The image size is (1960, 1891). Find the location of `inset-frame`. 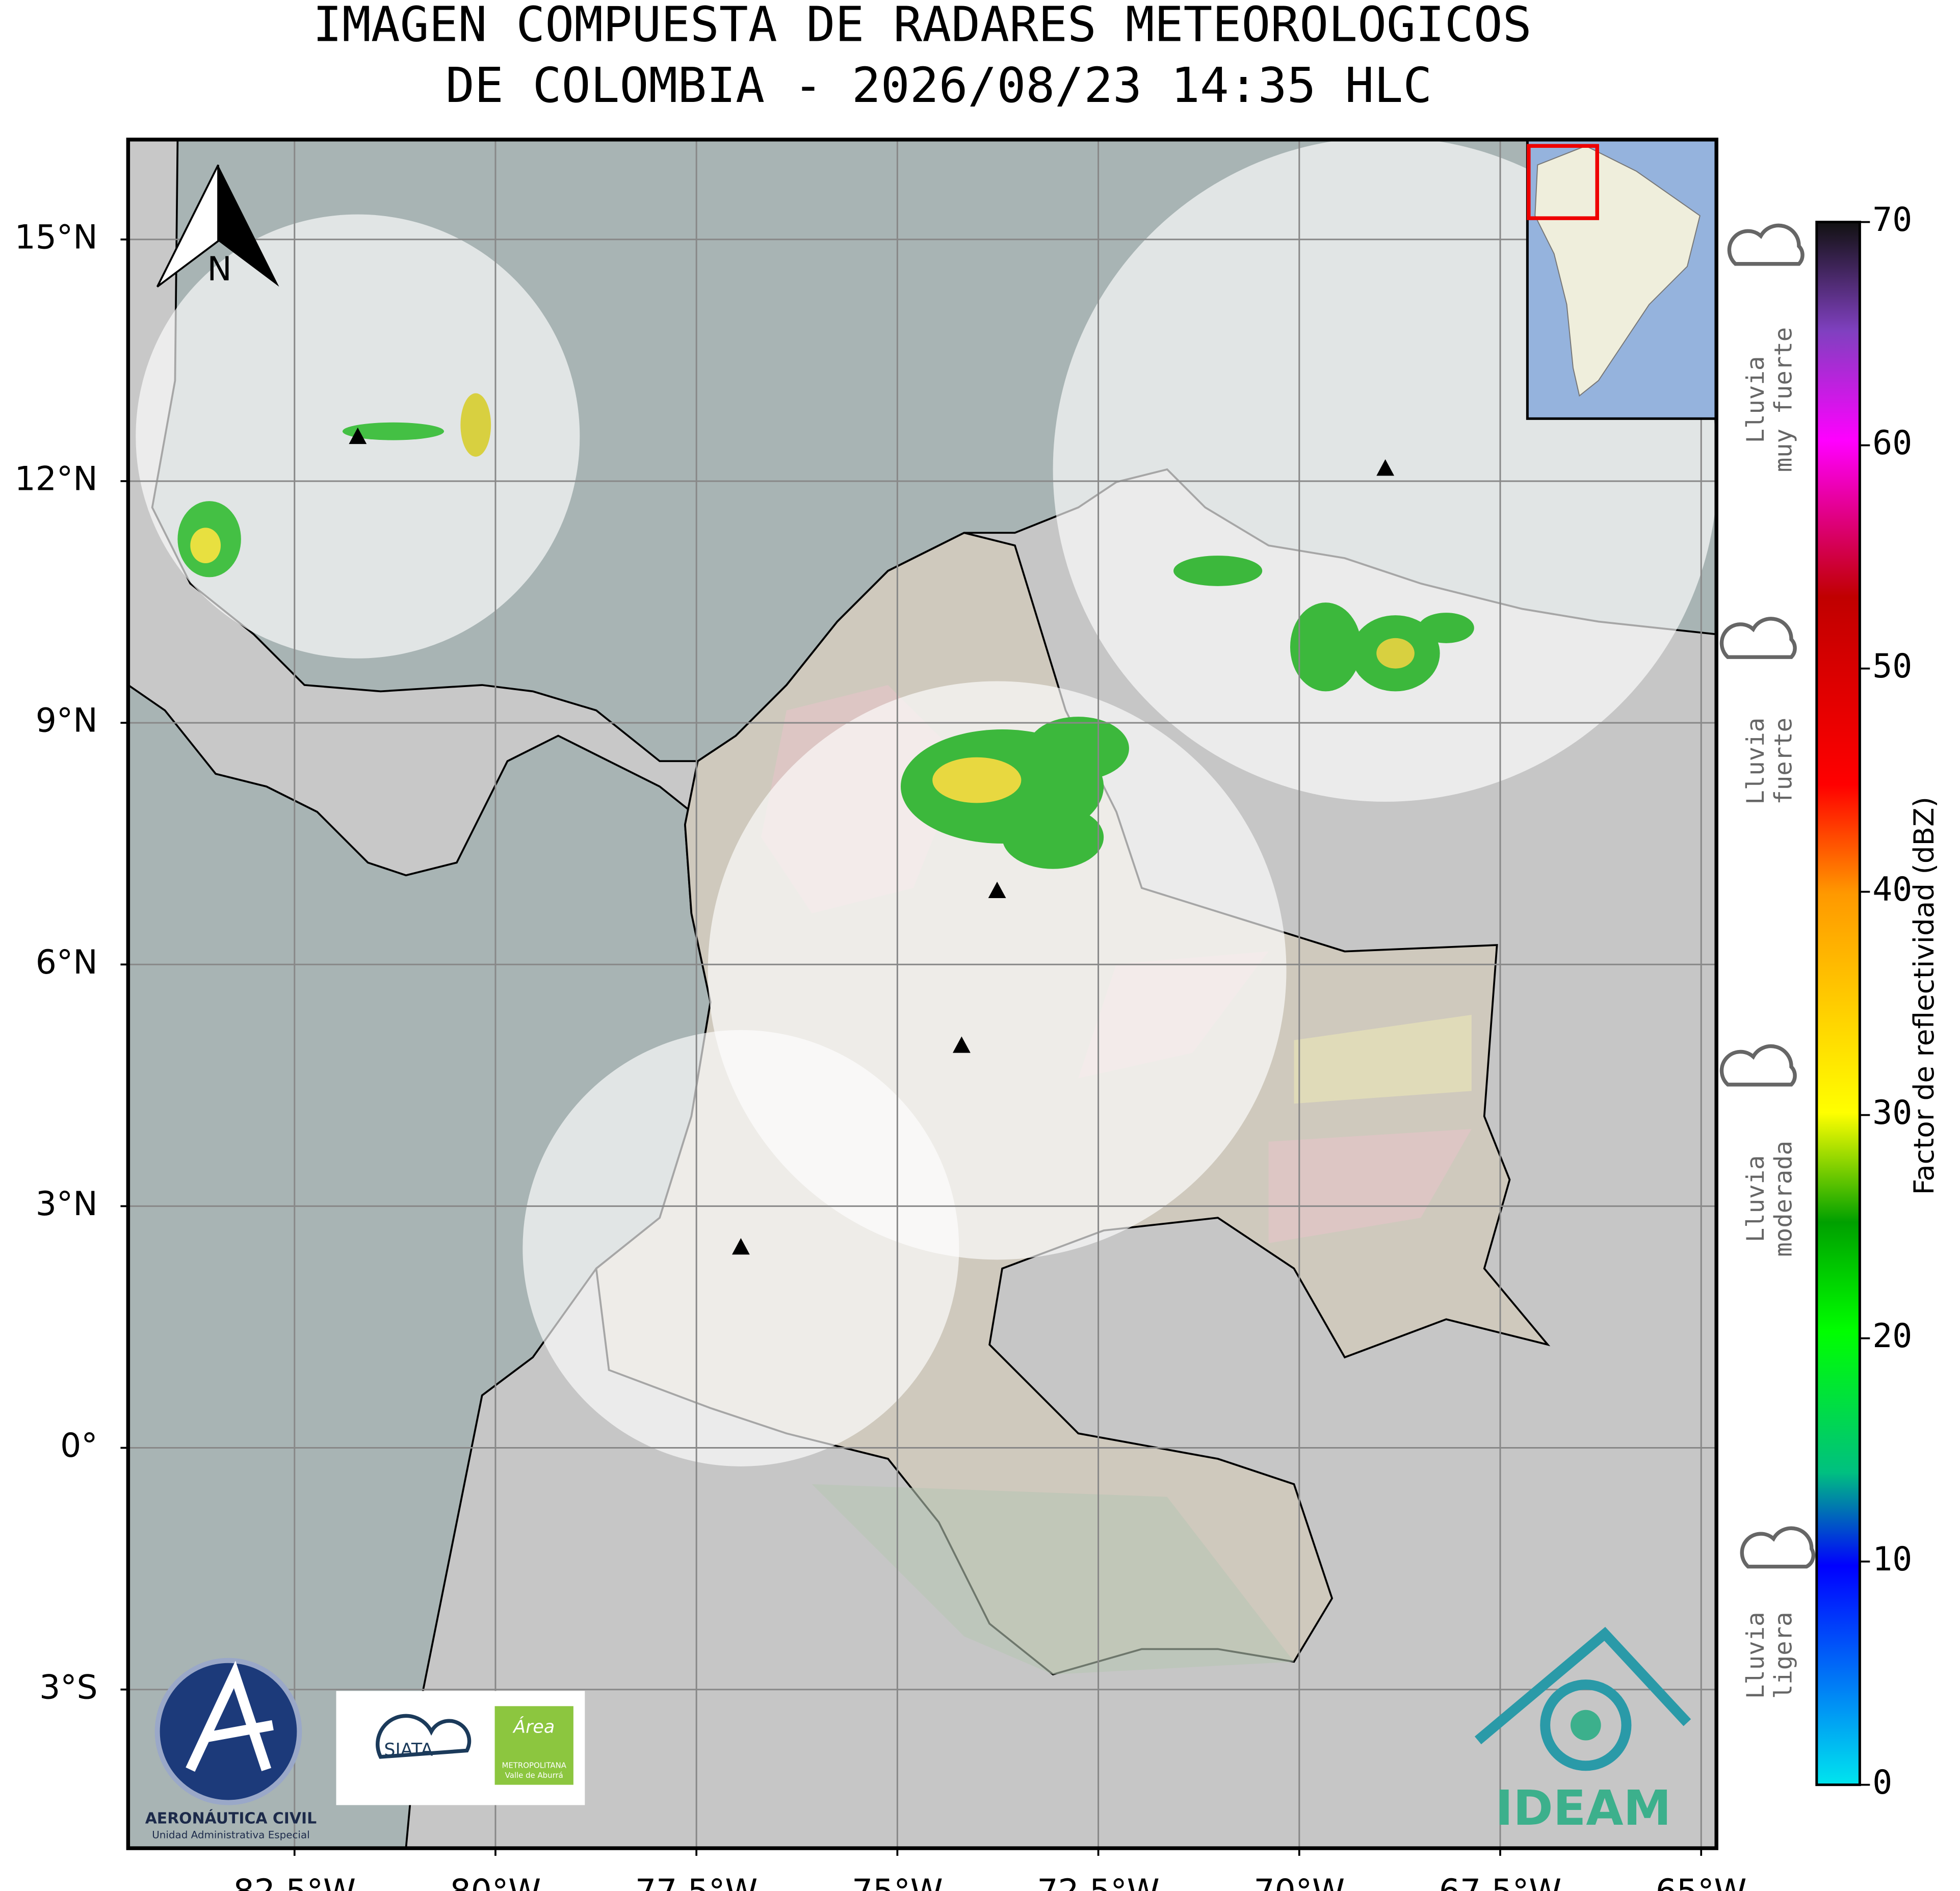

inset-frame is located at coordinates (1563, 182).